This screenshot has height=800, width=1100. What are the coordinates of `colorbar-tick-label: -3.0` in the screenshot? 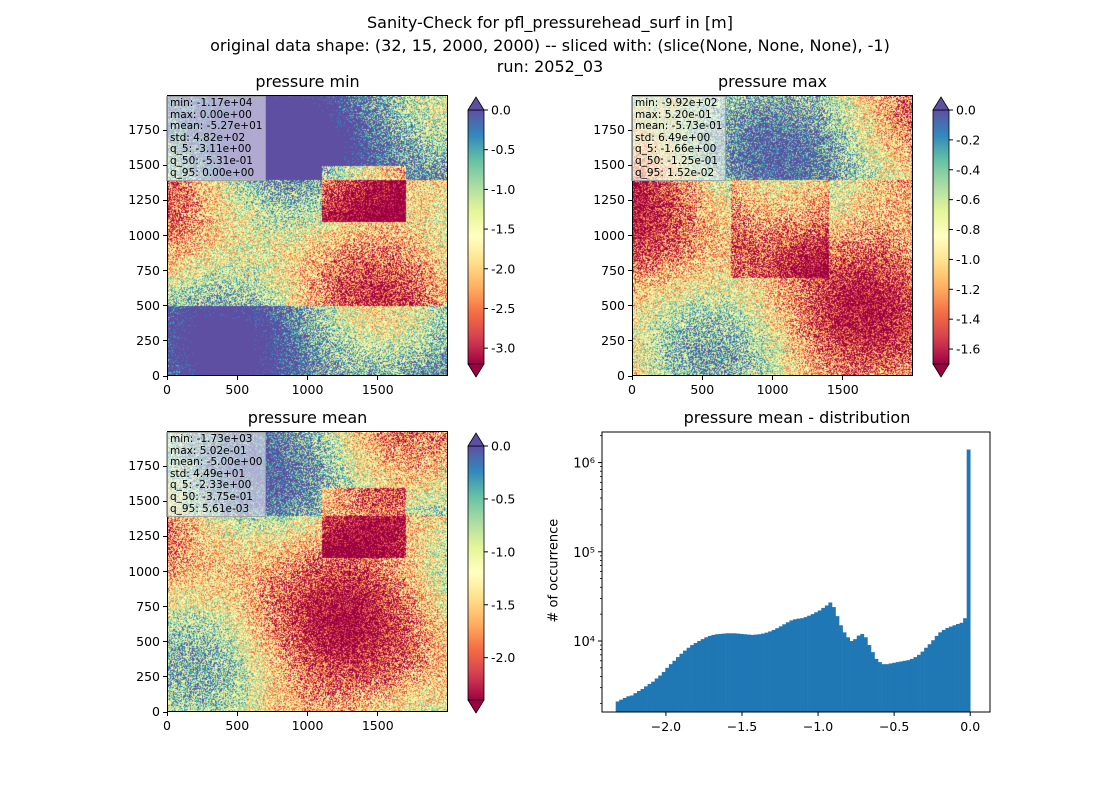 It's located at (503, 348).